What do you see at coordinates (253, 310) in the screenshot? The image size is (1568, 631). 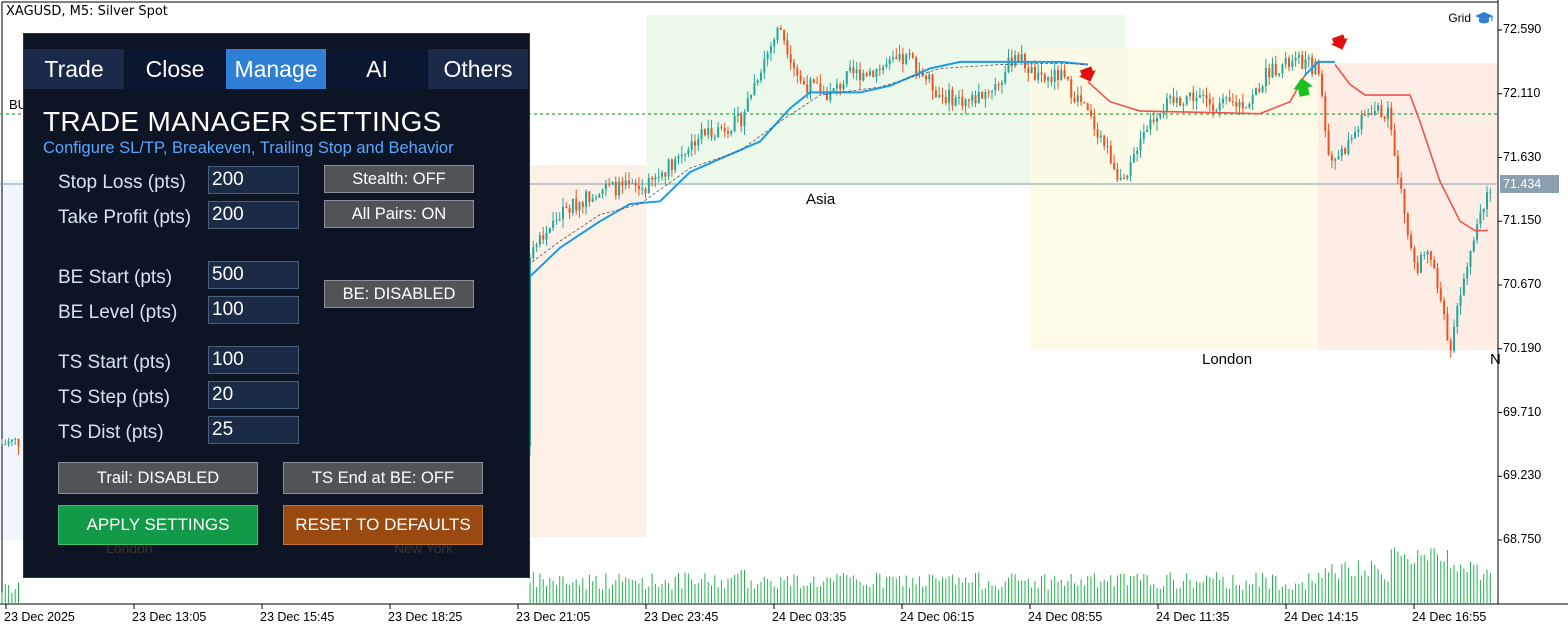 I see `be-level-input` at bounding box center [253, 310].